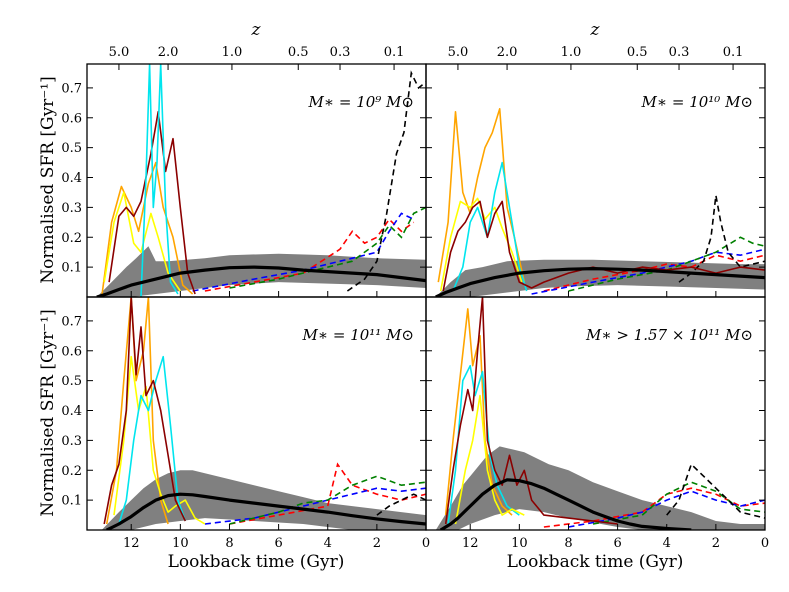 The image size is (789, 592). I want to click on panel-3-scatter-band, so click(600, 488).